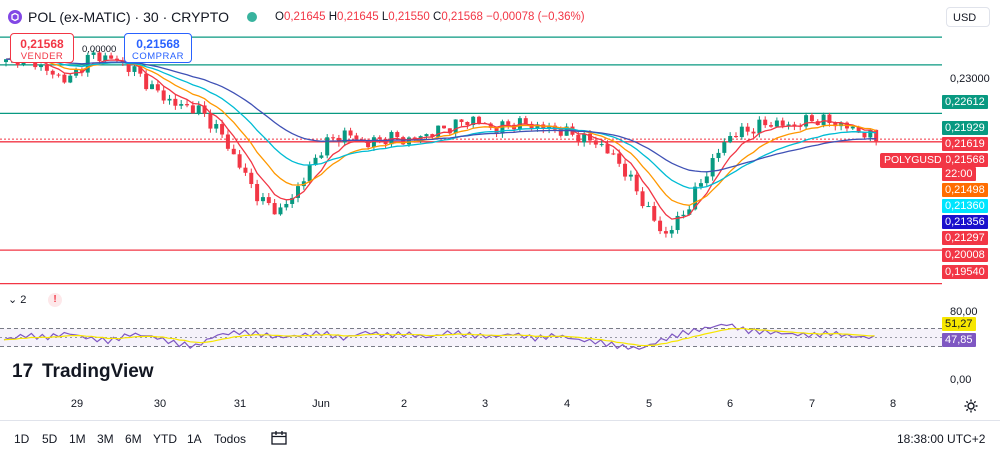 This screenshot has height=457, width=1000. What do you see at coordinates (965, 206) in the screenshot?
I see `price-badge: 0,21360` at bounding box center [965, 206].